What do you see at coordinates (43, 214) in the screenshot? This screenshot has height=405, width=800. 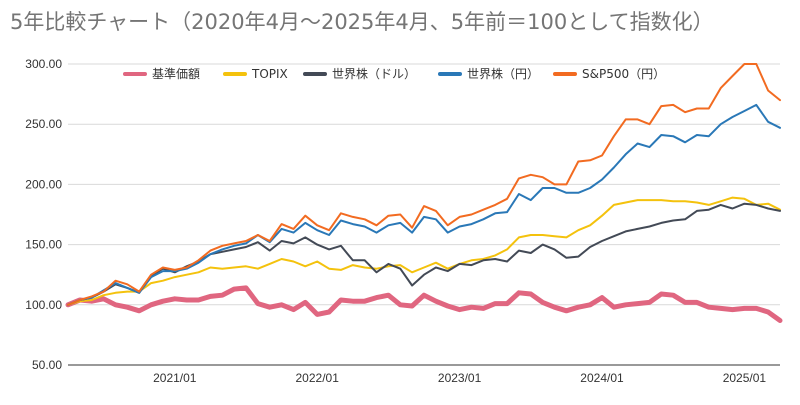 I see `y-axis: 300.00 250.00 200.00 150.00 100.00 50.00` at bounding box center [43, 214].